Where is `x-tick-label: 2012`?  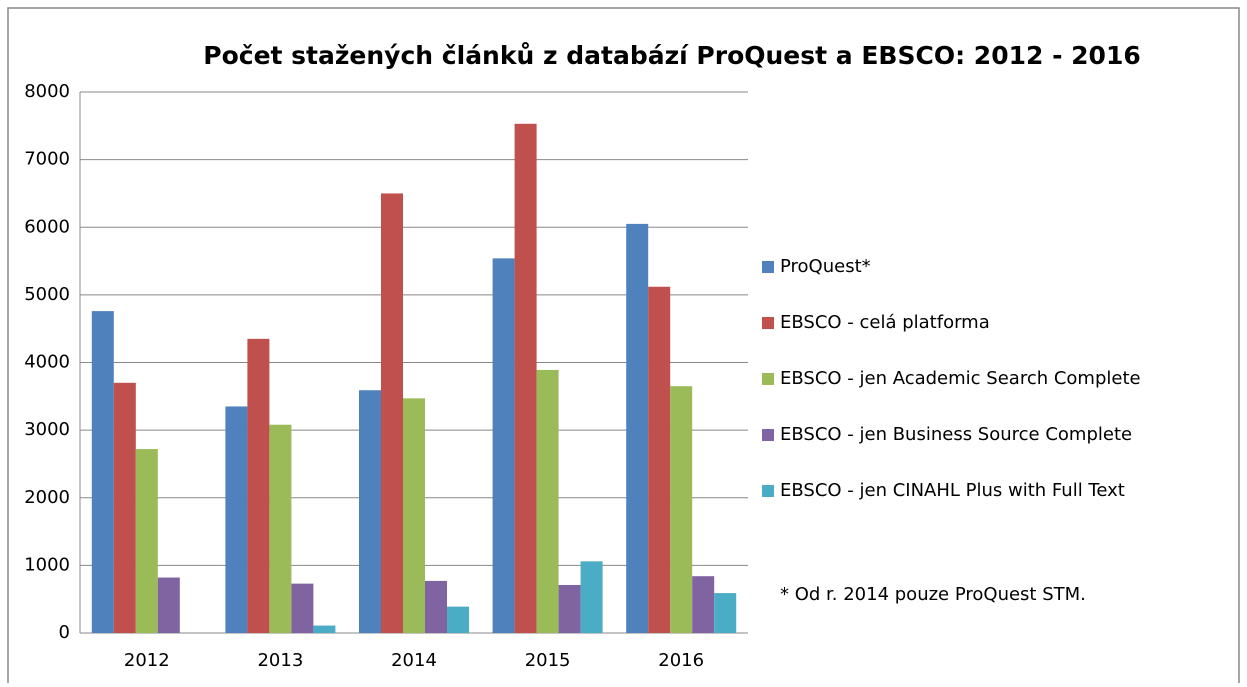 x-tick-label: 2012 is located at coordinates (147, 660).